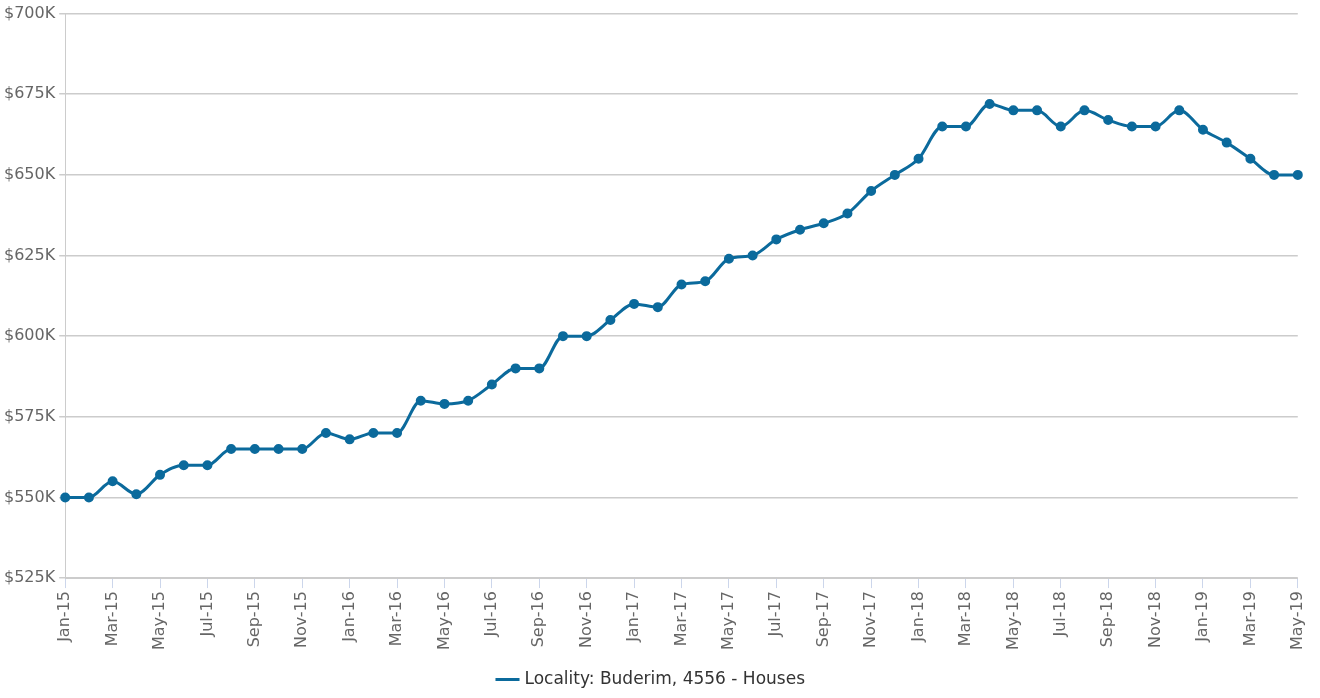  What do you see at coordinates (29, 254) in the screenshot?
I see `y-tick-label: $625K` at bounding box center [29, 254].